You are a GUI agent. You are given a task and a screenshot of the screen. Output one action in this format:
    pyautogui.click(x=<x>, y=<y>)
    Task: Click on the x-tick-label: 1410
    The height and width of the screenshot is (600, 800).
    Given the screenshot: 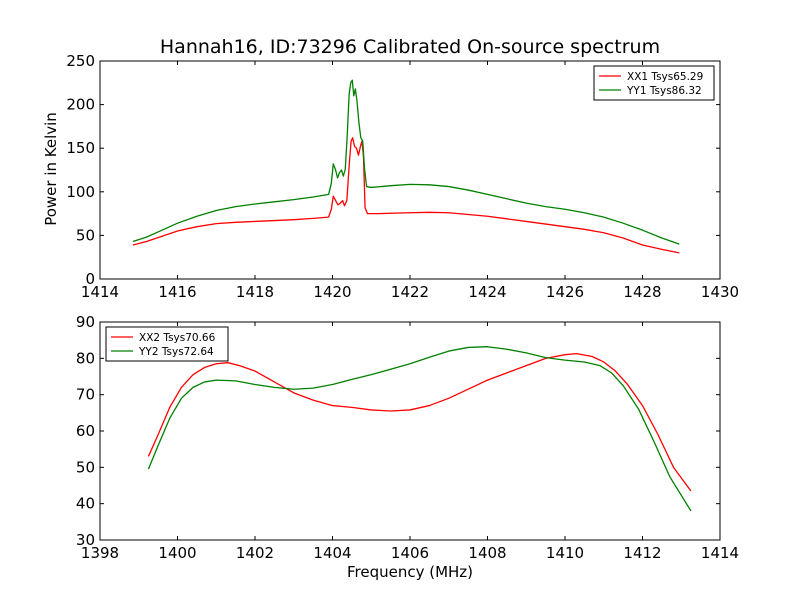 What is the action you would take?
    pyautogui.click(x=565, y=553)
    